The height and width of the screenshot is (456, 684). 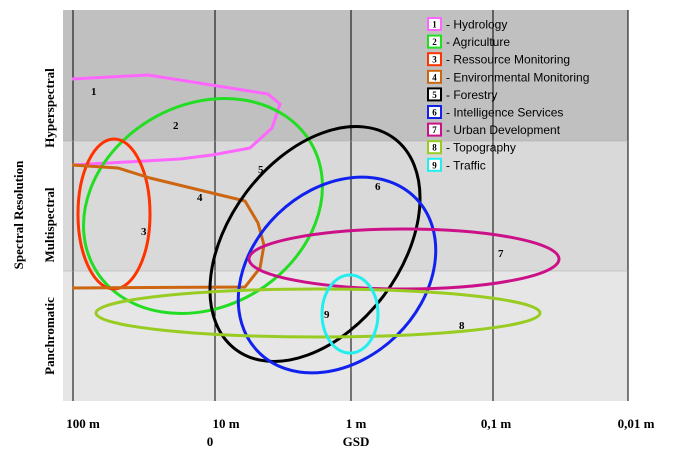 I want to click on hydrology-shape, so click(x=176, y=120).